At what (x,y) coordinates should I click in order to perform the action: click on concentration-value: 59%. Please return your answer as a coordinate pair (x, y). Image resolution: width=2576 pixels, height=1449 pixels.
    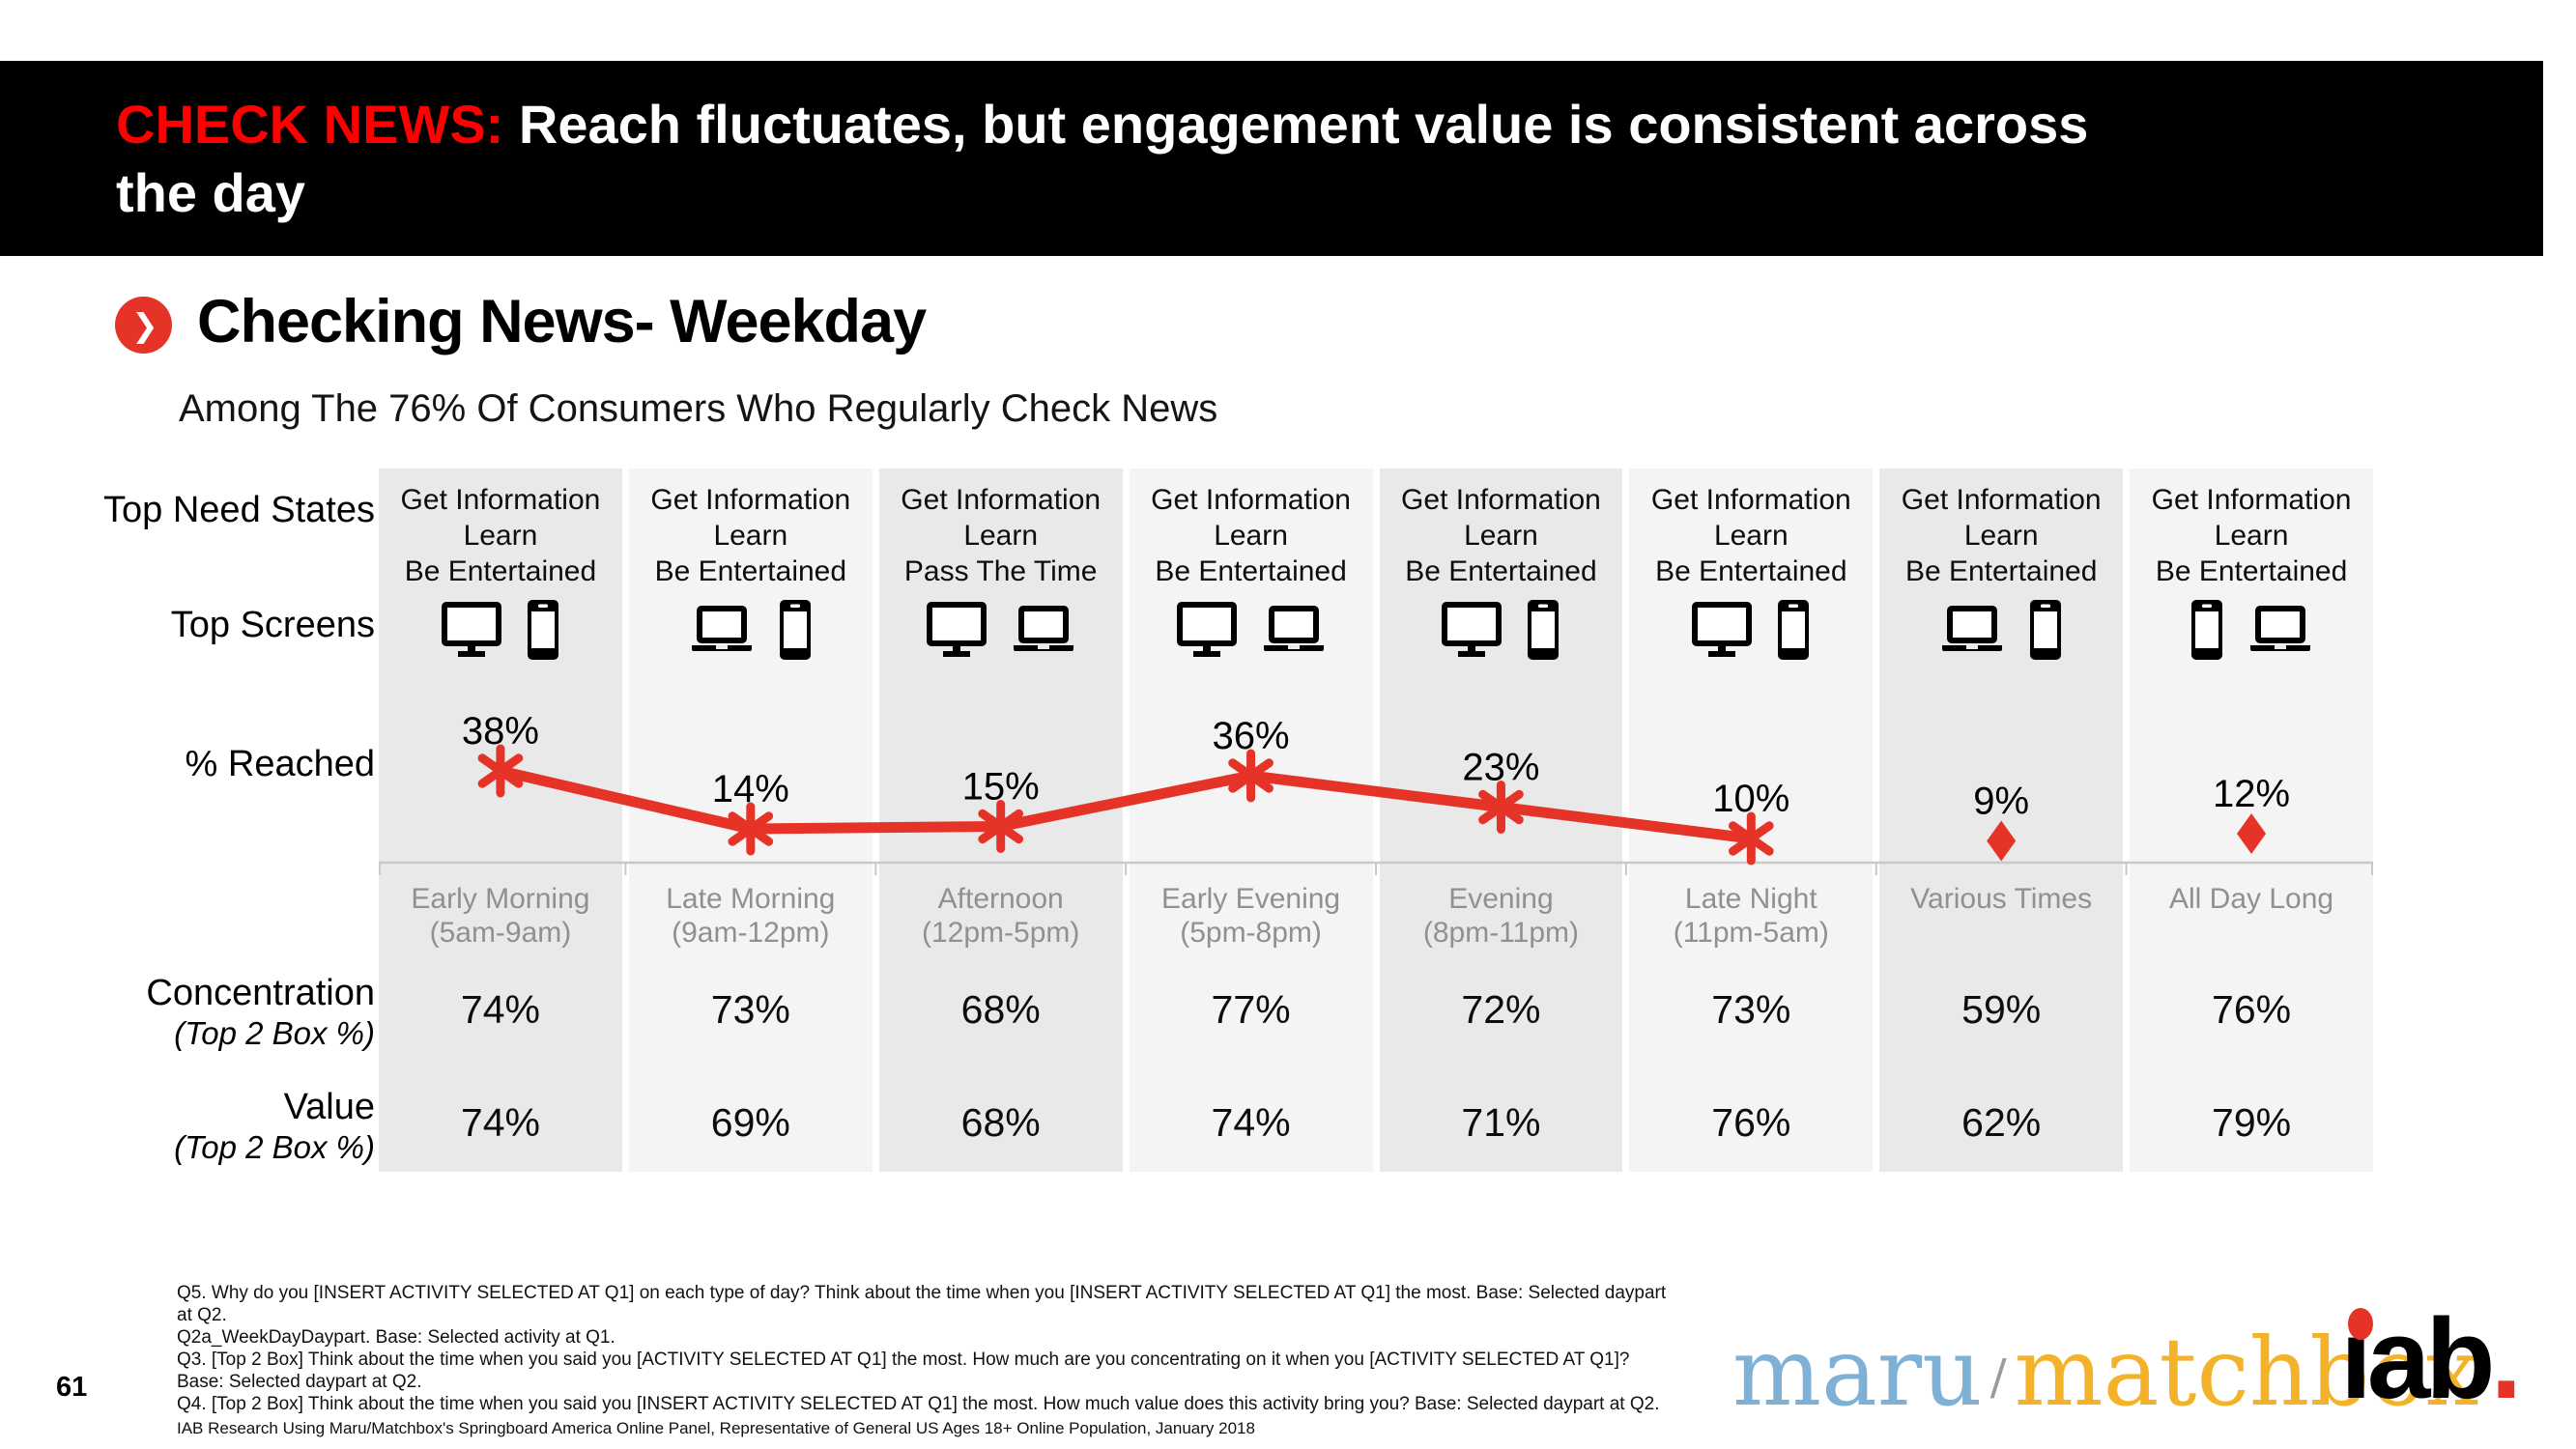
    Looking at the image, I should click on (2002, 1009).